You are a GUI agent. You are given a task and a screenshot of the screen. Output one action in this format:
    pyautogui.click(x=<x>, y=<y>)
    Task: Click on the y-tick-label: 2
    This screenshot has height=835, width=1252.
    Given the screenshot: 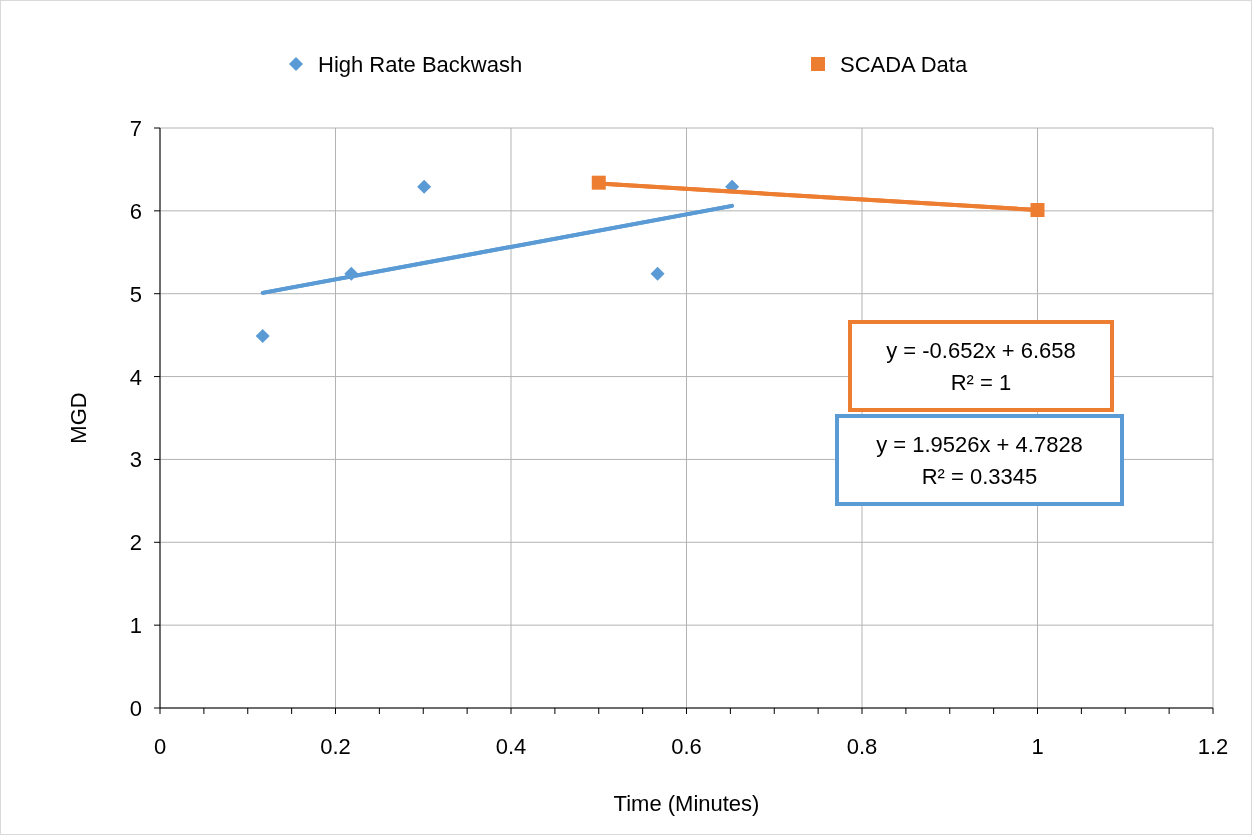 What is the action you would take?
    pyautogui.click(x=135, y=543)
    